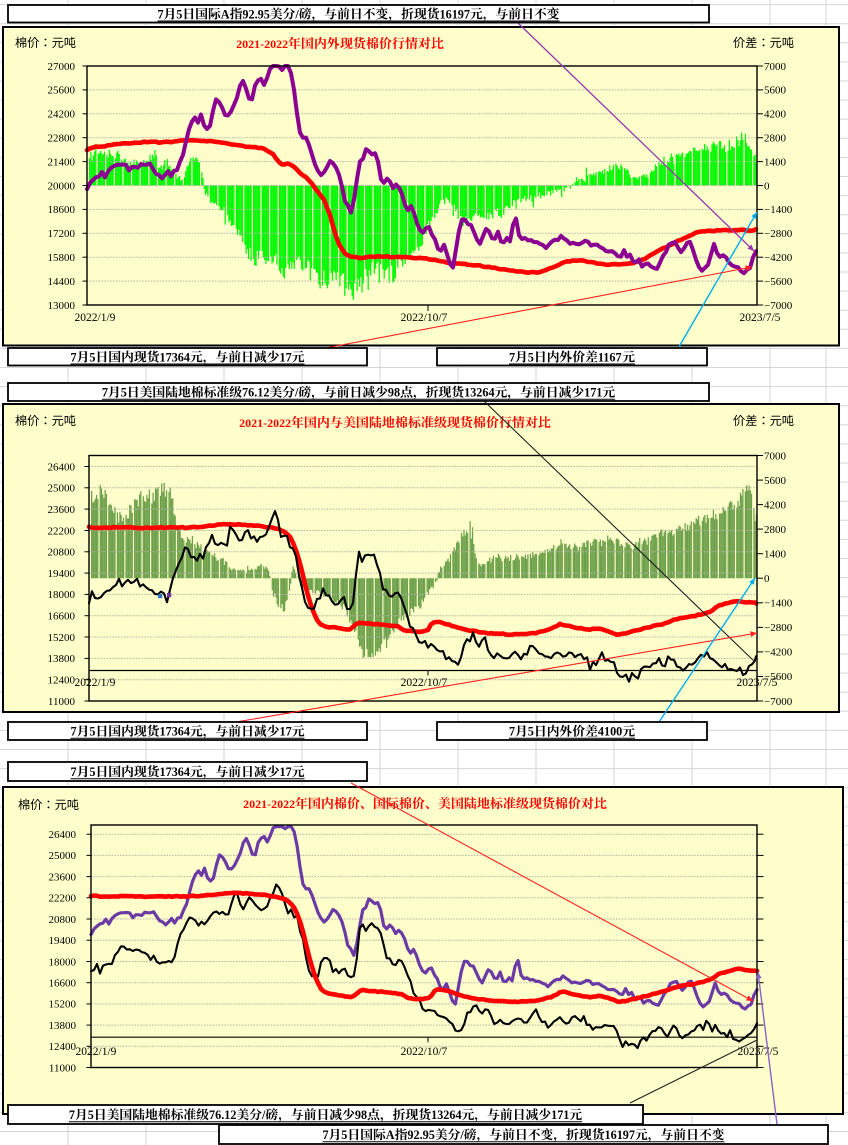  I want to click on svg-text: 20000, so click(62, 186).